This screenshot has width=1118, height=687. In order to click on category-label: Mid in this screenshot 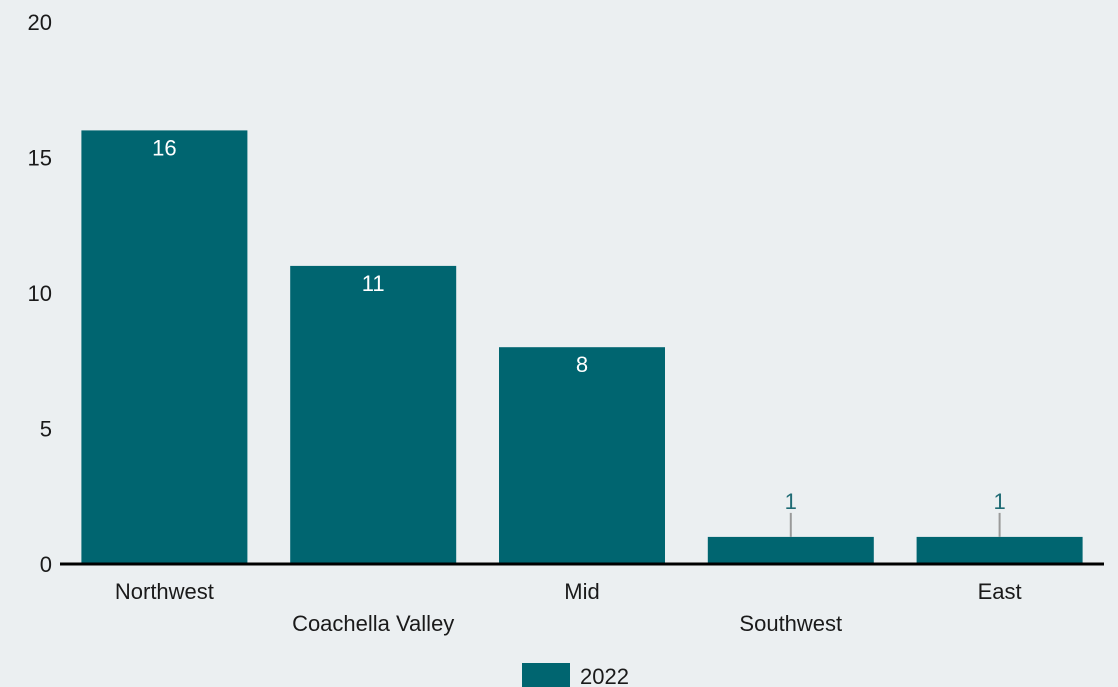, I will do `click(581, 591)`.